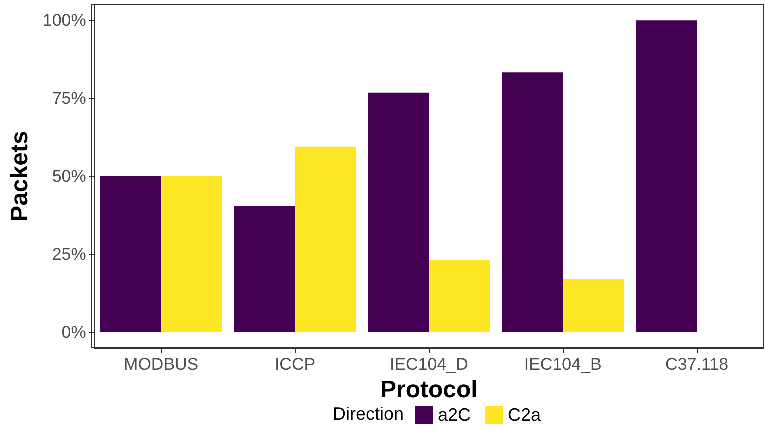  Describe the element at coordinates (455, 415) in the screenshot. I see `legend-label: a2C` at that location.